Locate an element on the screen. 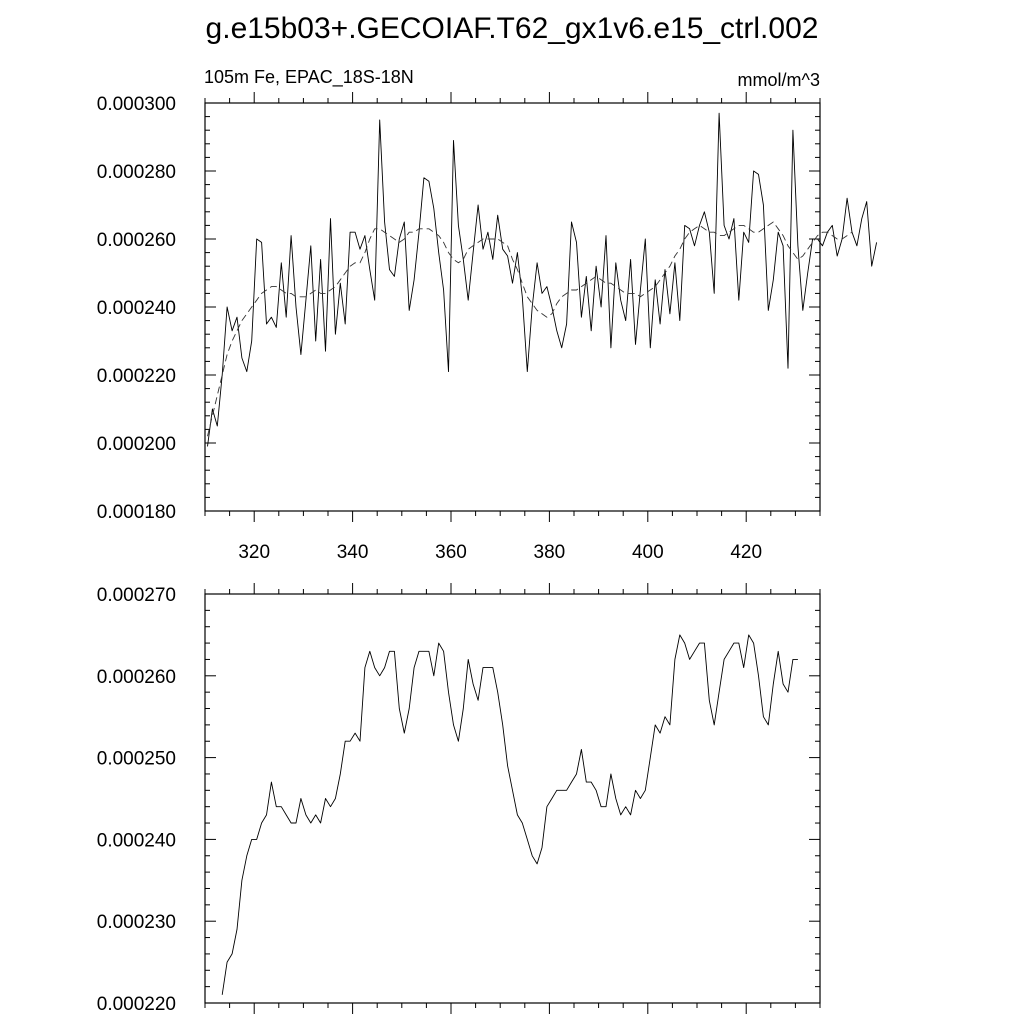 This screenshot has height=1024, width=1024. y-tick-label: 0.000200 is located at coordinates (136, 444).